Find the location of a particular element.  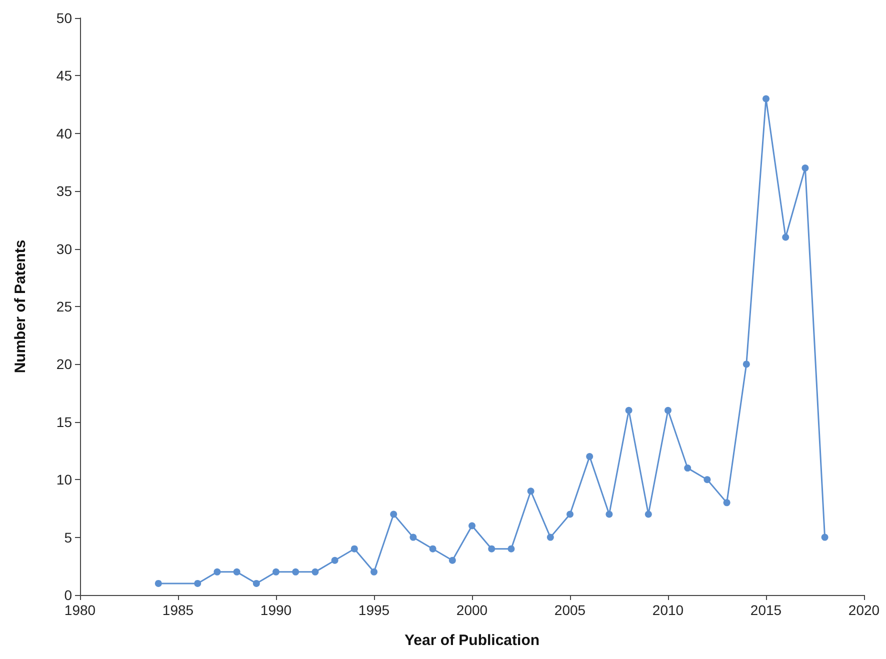

x-tick-label: 1985 is located at coordinates (178, 610).